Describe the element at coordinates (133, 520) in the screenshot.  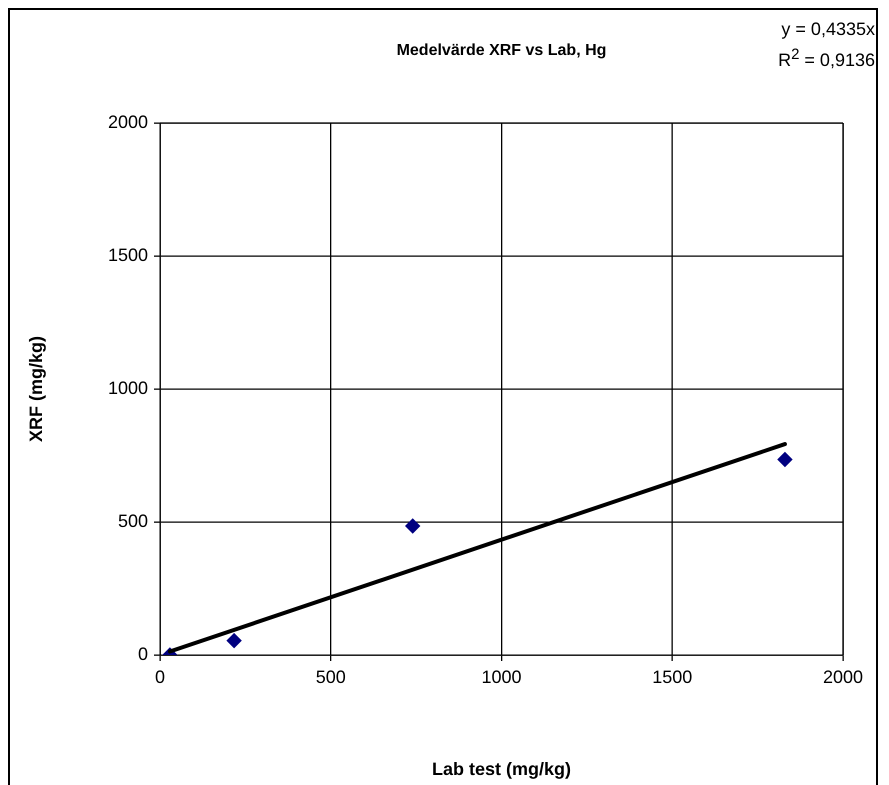
I see `y-tick-label: 500` at that location.